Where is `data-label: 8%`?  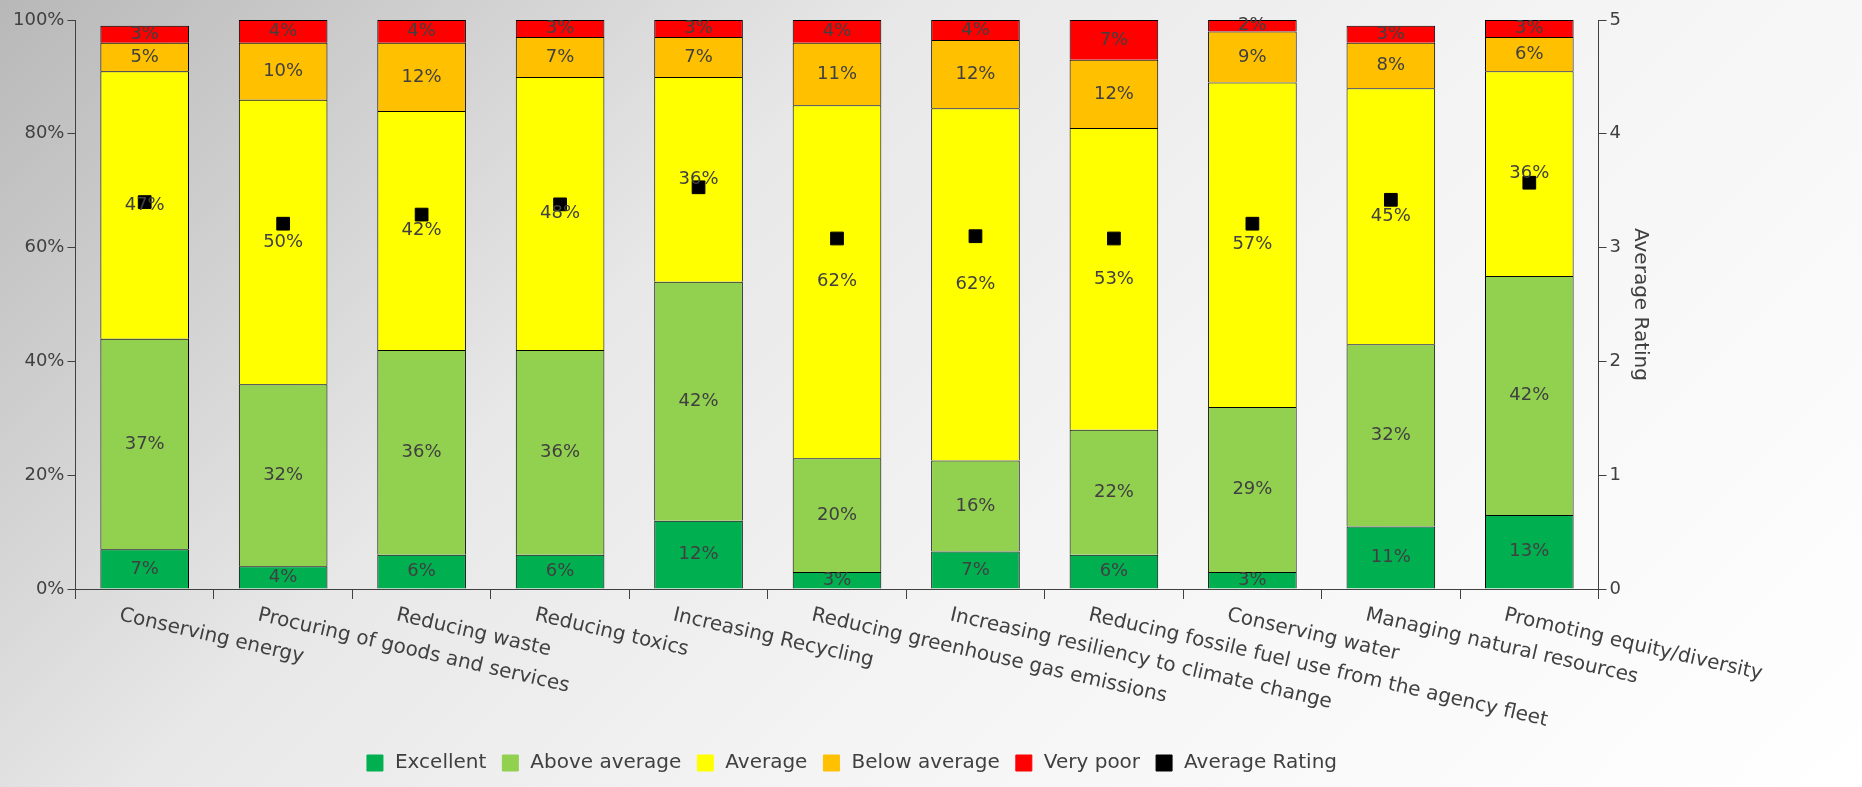
data-label: 8% is located at coordinates (1391, 64).